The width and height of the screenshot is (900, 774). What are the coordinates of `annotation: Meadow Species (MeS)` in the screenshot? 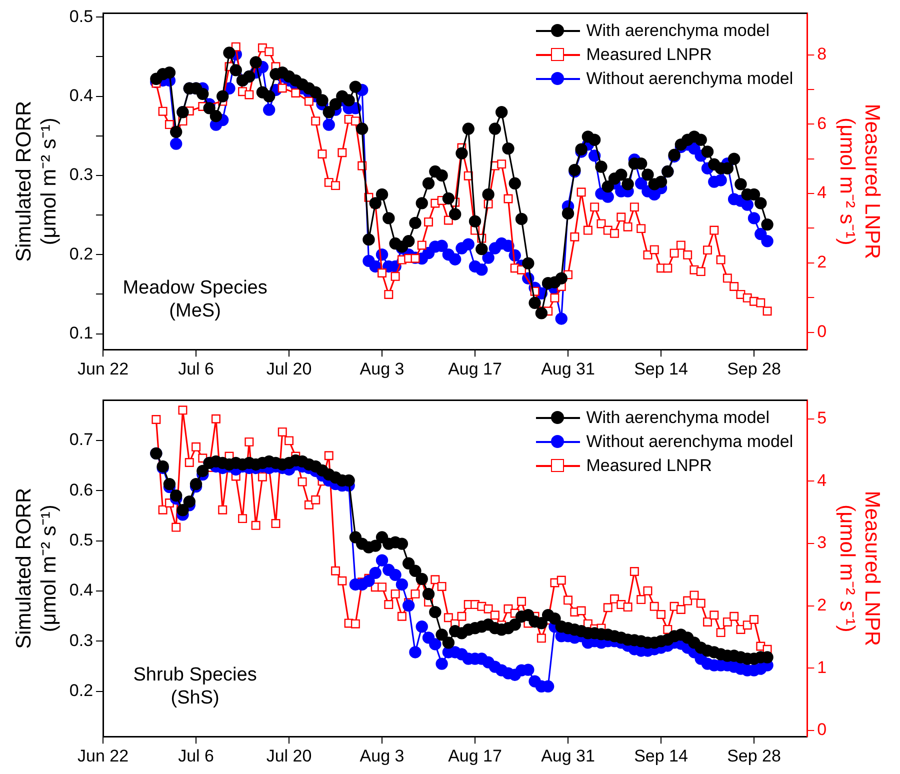 It's located at (195, 299).